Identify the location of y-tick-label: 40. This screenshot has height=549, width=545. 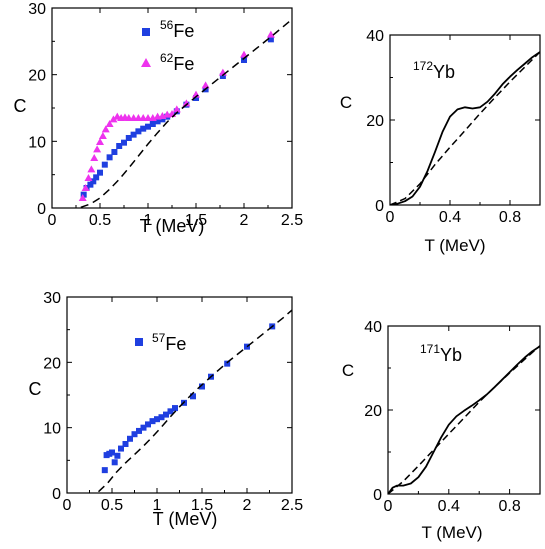
(373, 327).